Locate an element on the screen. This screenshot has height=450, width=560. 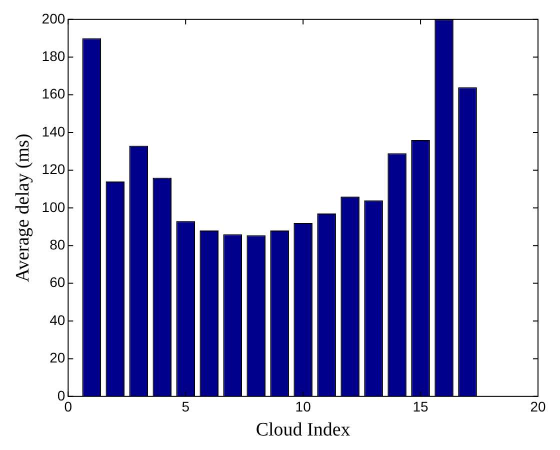
x-tick-label: 5 is located at coordinates (186, 406).